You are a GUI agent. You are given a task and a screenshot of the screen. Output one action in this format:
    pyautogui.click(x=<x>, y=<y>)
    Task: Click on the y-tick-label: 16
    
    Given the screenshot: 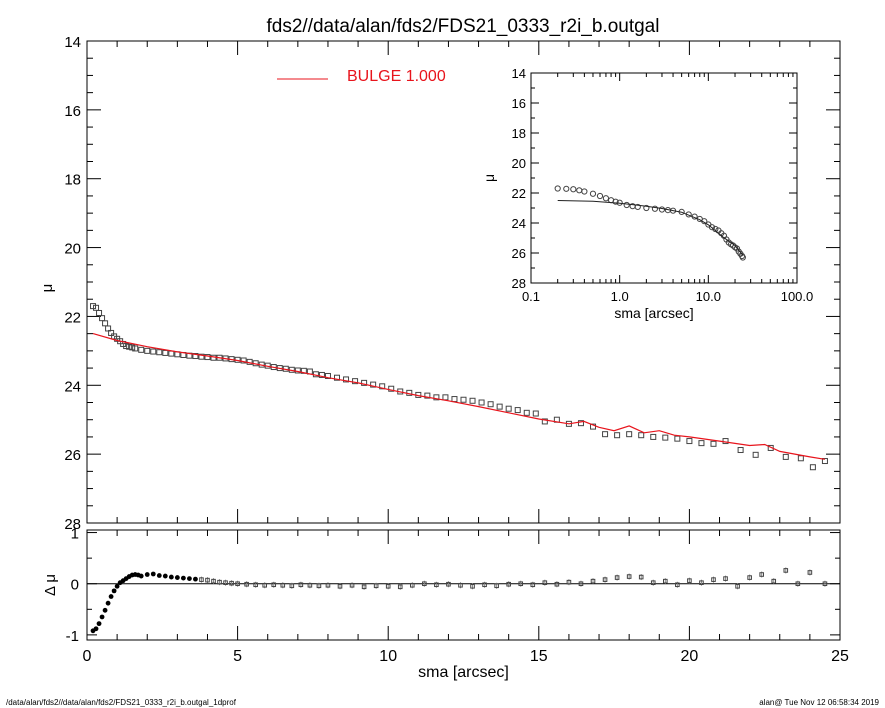 What is the action you would take?
    pyautogui.click(x=72, y=111)
    